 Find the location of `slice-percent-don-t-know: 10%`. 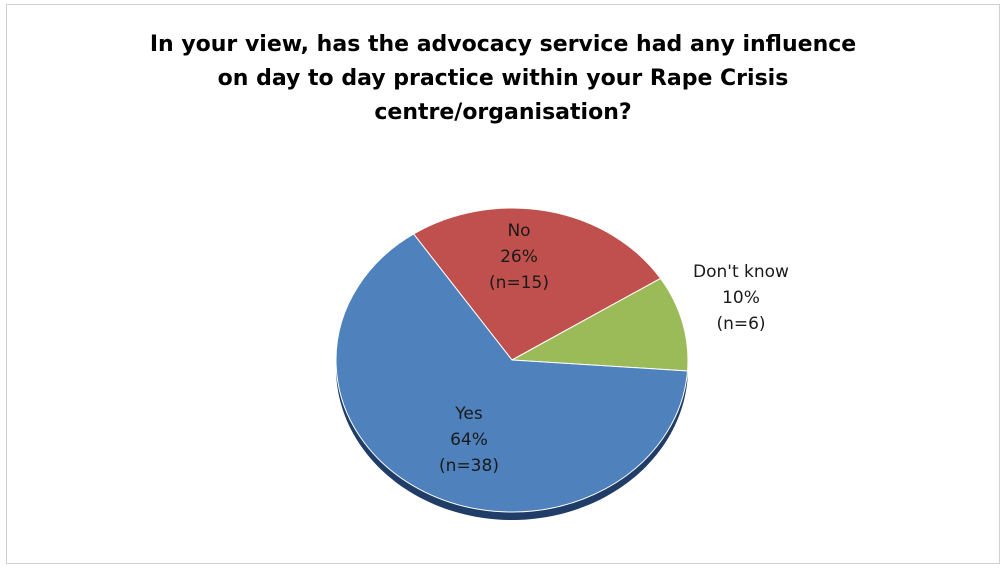

slice-percent-don-t-know: 10% is located at coordinates (741, 298).